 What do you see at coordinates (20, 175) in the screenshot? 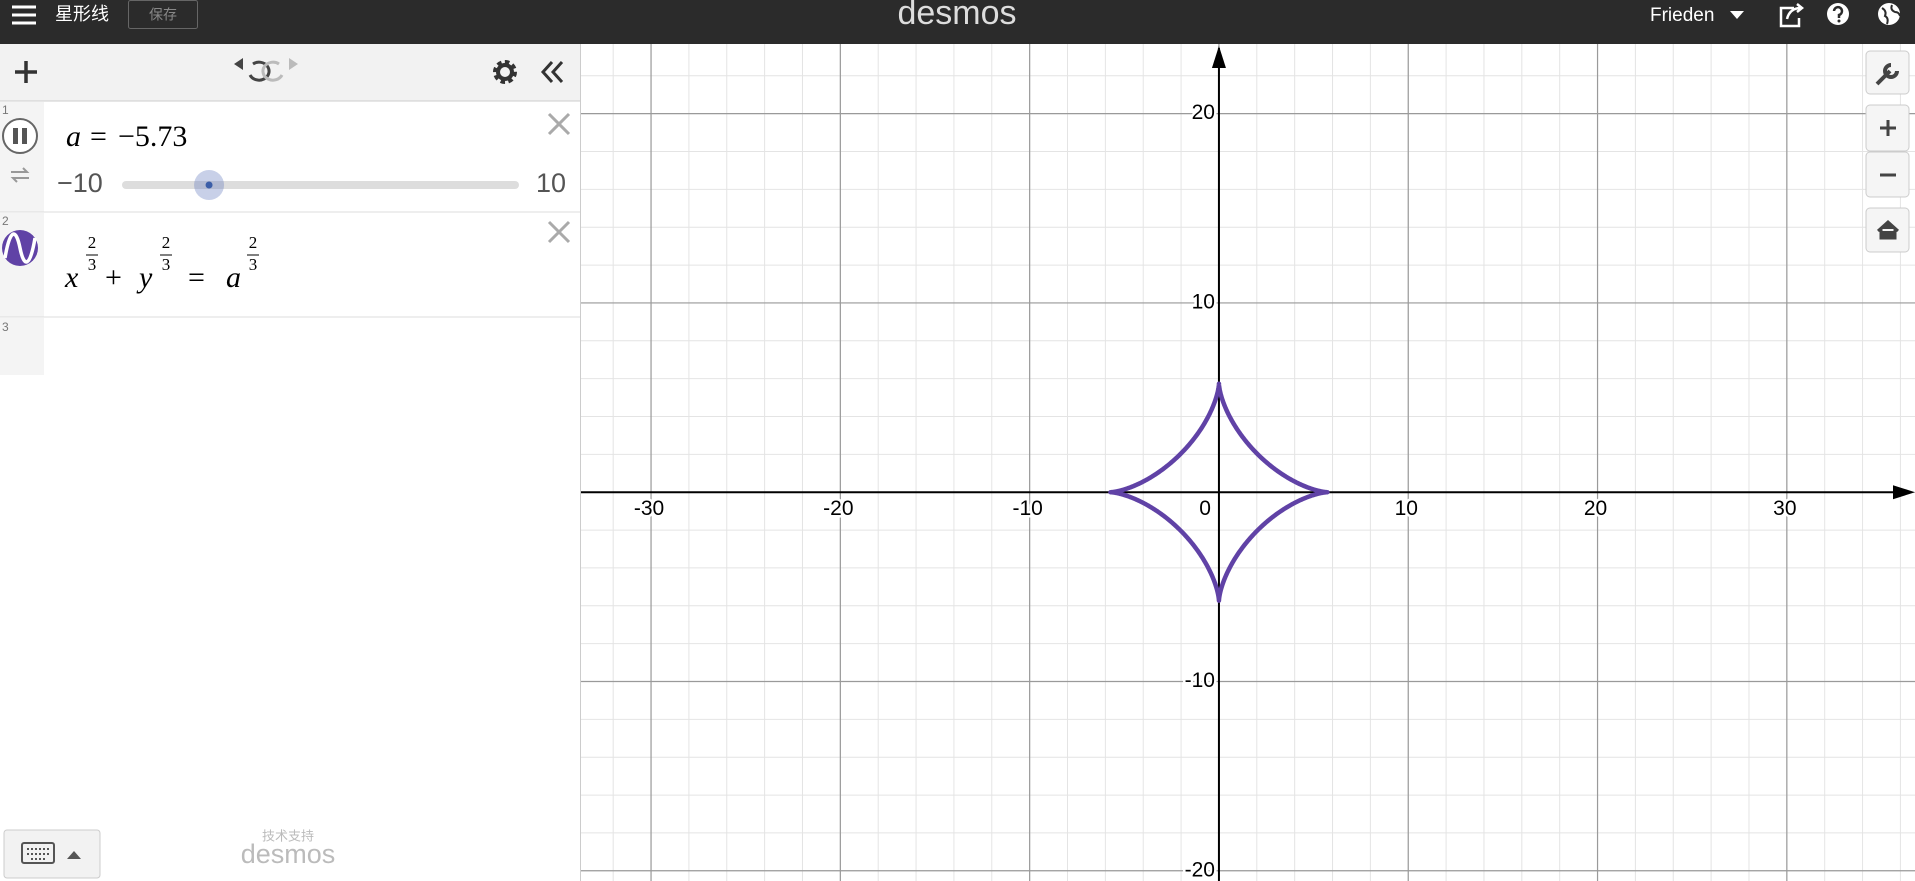
I see `loop-button` at bounding box center [20, 175].